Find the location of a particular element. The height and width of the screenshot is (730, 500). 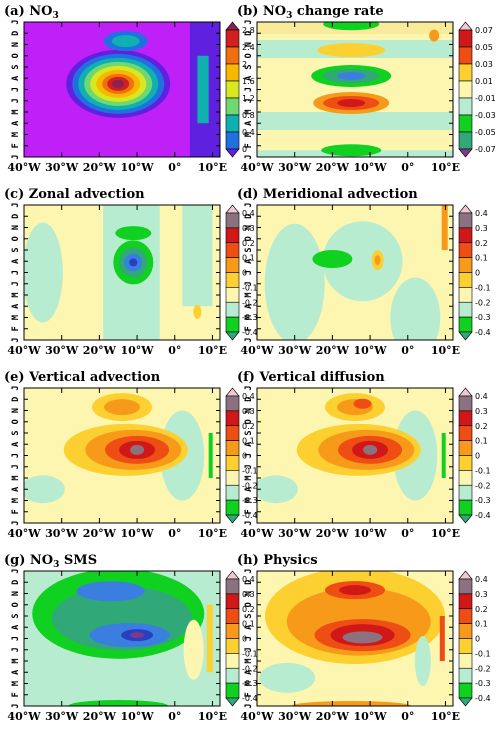

title-text: (d) Meridional advection is located at coordinates (327, 194).